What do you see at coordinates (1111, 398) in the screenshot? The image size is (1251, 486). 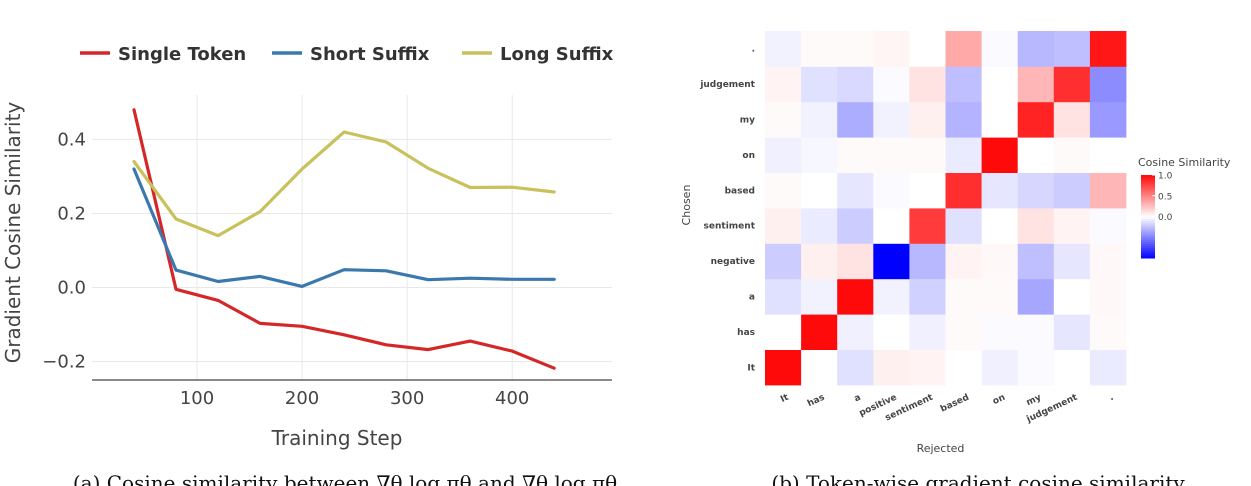 I see `x-tick-label: .` at bounding box center [1111, 398].